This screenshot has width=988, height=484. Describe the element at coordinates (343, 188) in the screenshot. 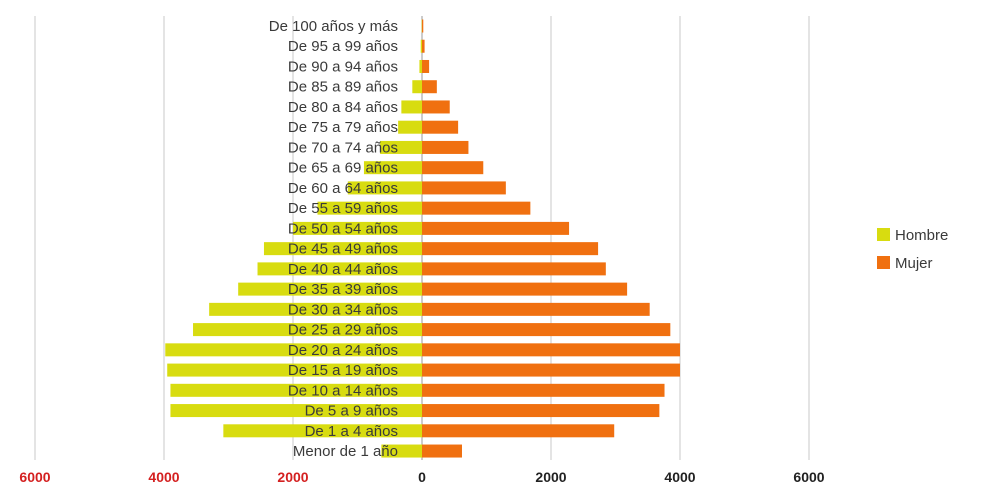

I see `category-label-de-60-a-64-anos: De 60 a 64 años` at that location.